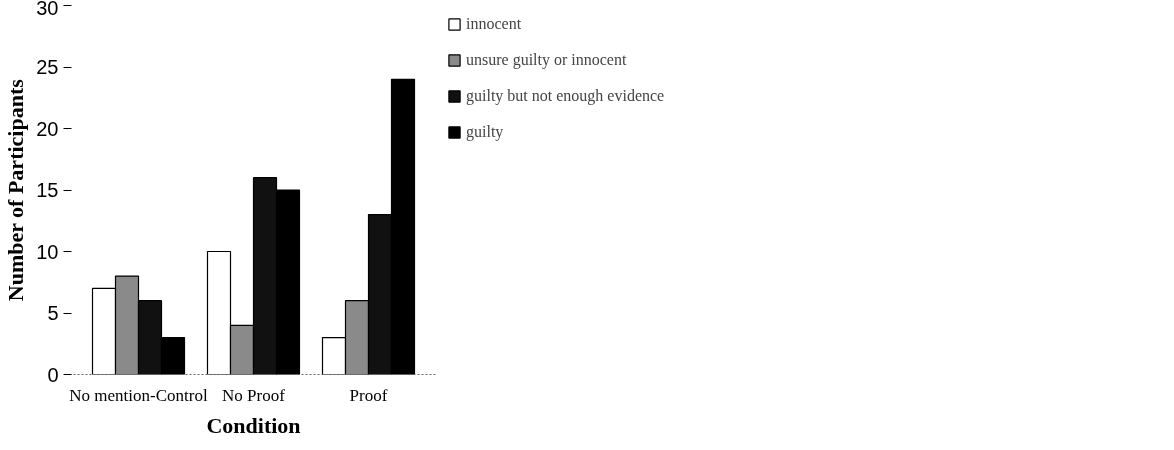  Describe the element at coordinates (16, 190) in the screenshot. I see `y-axis-title: Number of Participants` at that location.